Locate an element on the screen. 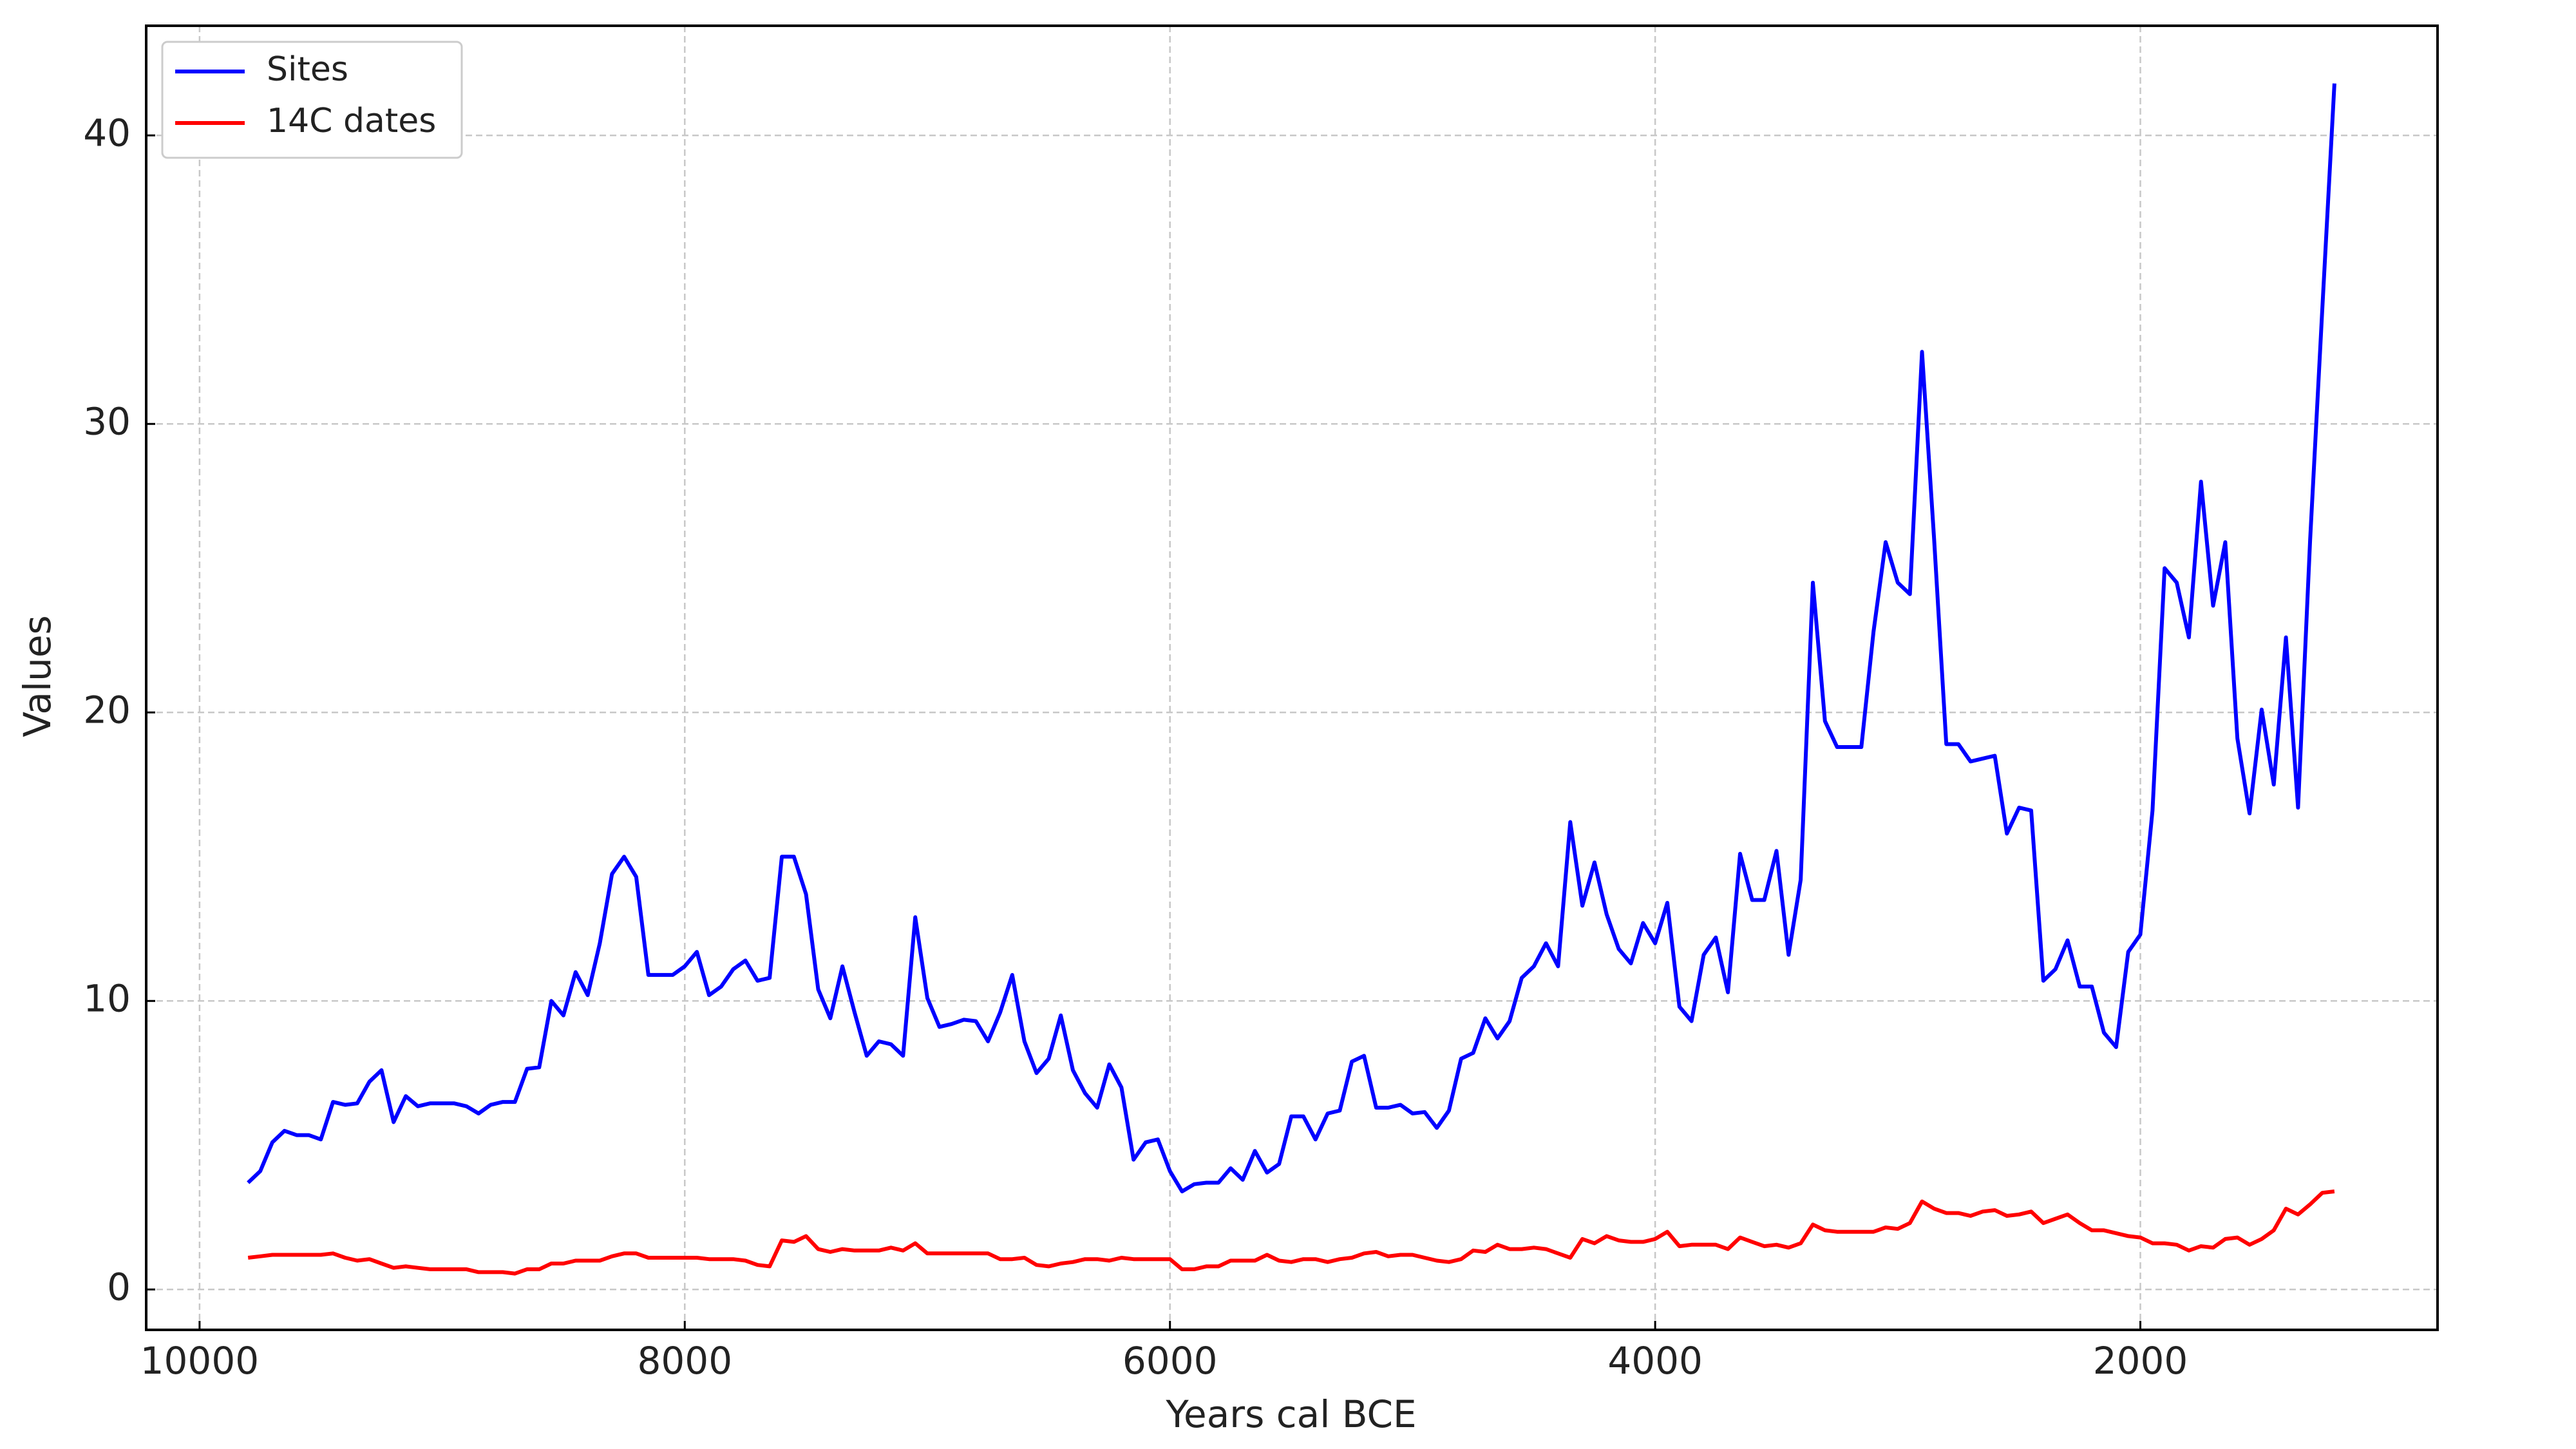 The height and width of the screenshot is (1449, 2576). y-tick-label: 20 is located at coordinates (107, 710).